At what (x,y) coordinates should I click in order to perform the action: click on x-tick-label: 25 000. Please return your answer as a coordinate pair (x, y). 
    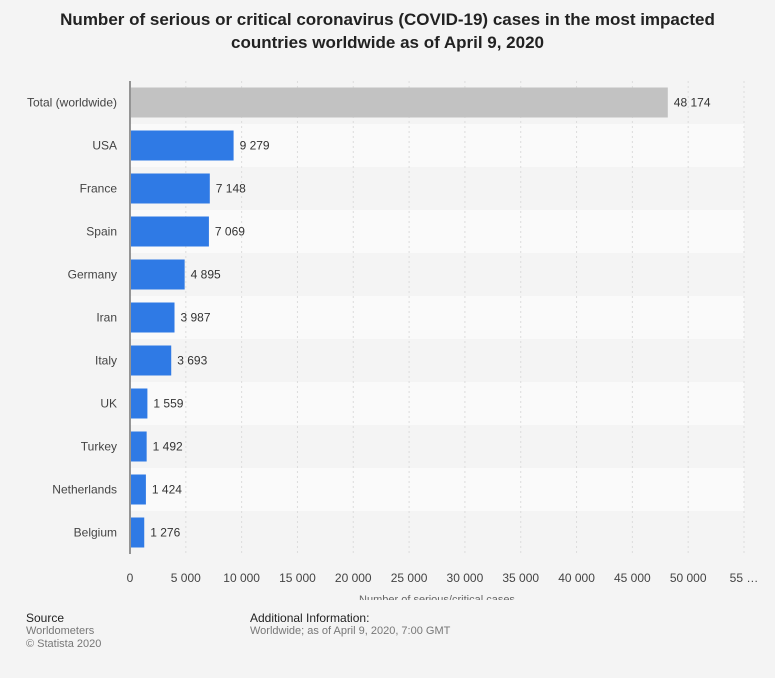
    Looking at the image, I should click on (409, 578).